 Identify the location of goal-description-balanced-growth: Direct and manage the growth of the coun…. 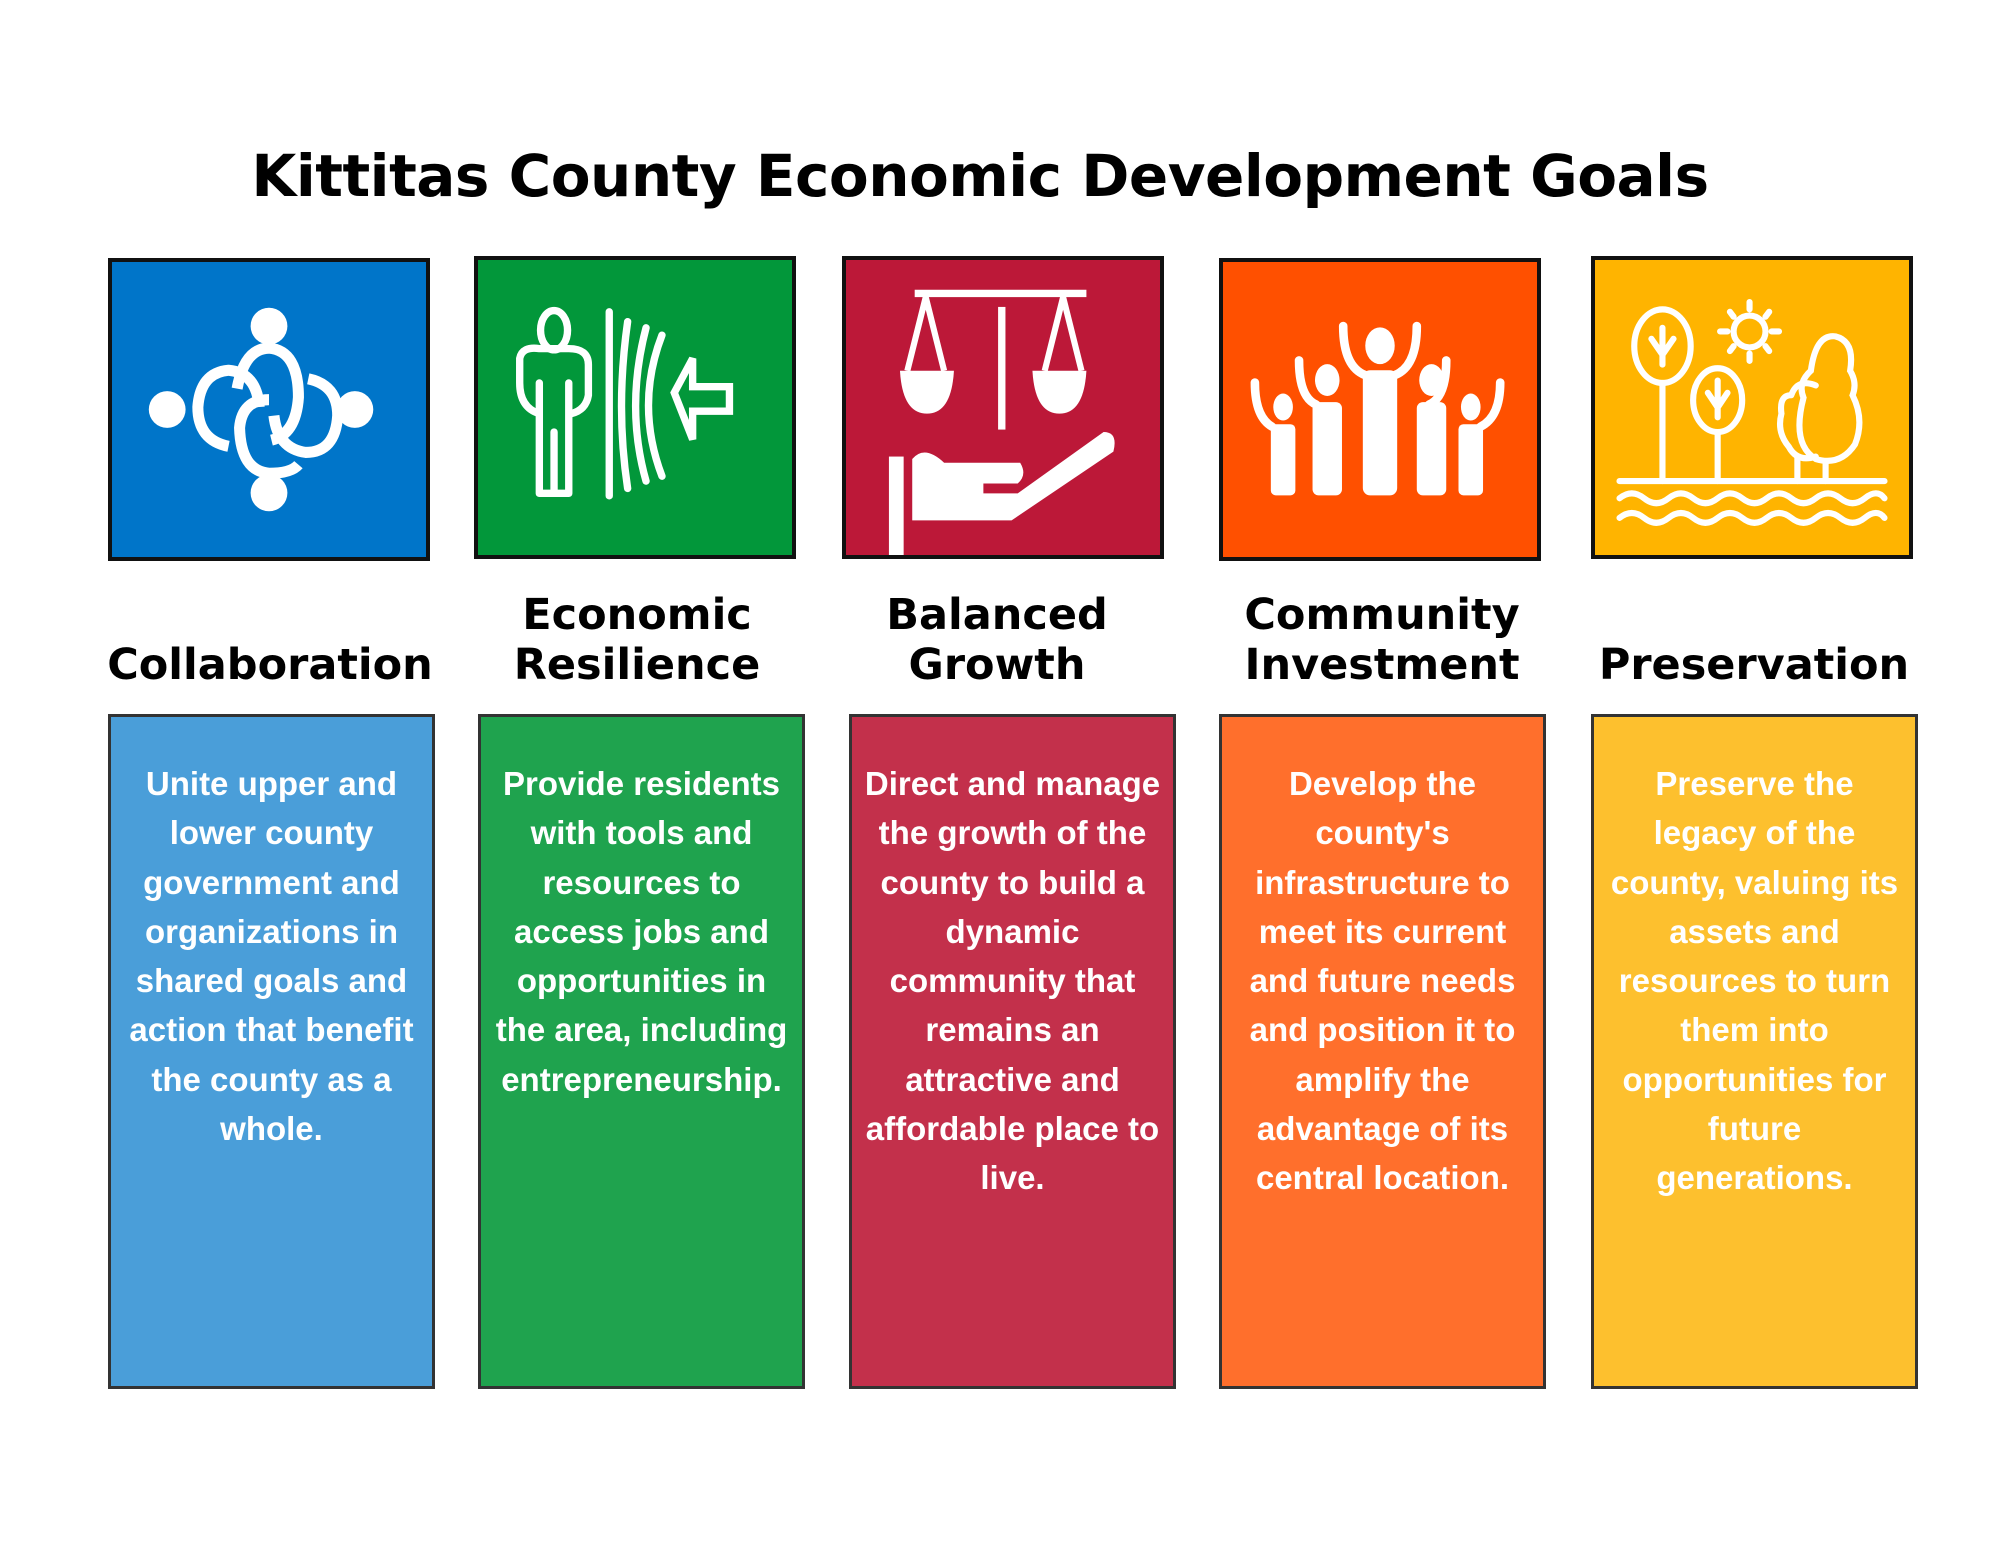
(1012, 1051).